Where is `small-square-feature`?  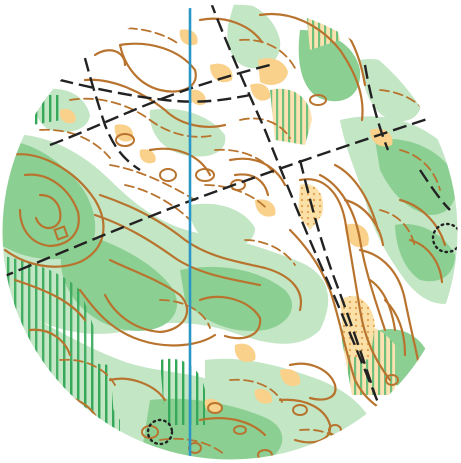
small-square-feature is located at coordinates (61, 233).